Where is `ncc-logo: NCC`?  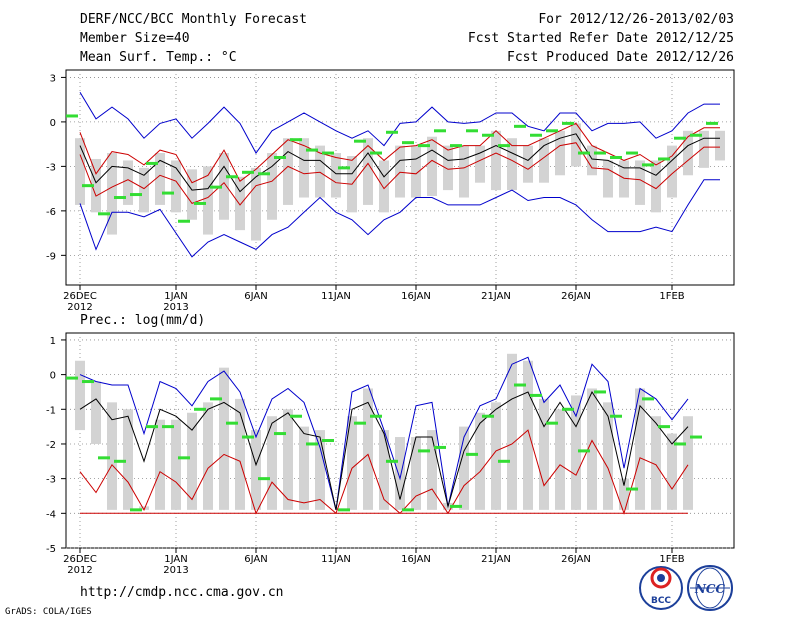
ncc-logo: NCC is located at coordinates (710, 588).